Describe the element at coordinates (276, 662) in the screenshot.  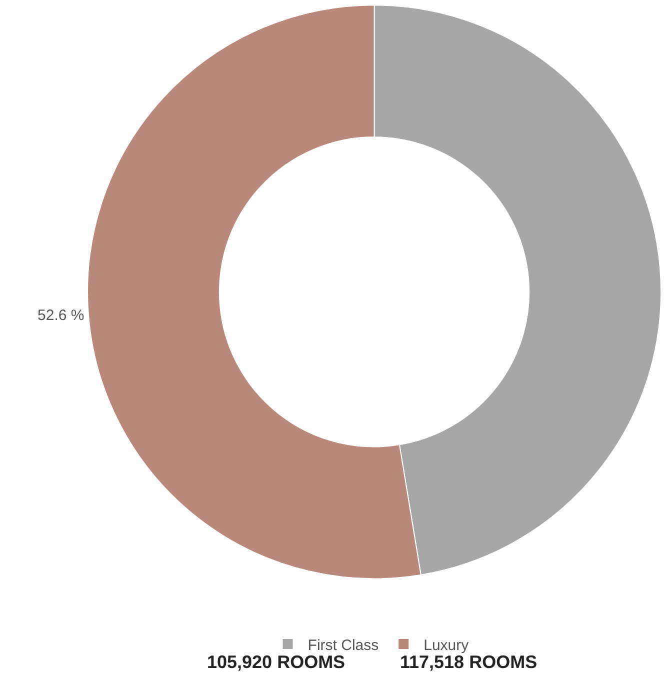
I see `text: 105,920 ROOMS` at that location.